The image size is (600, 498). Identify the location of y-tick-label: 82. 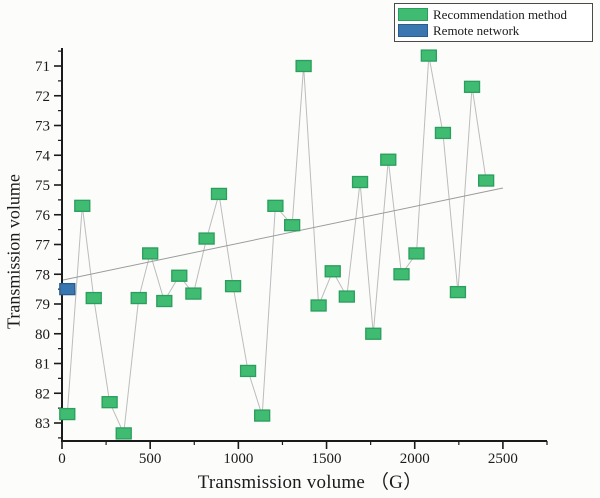
(42, 394).